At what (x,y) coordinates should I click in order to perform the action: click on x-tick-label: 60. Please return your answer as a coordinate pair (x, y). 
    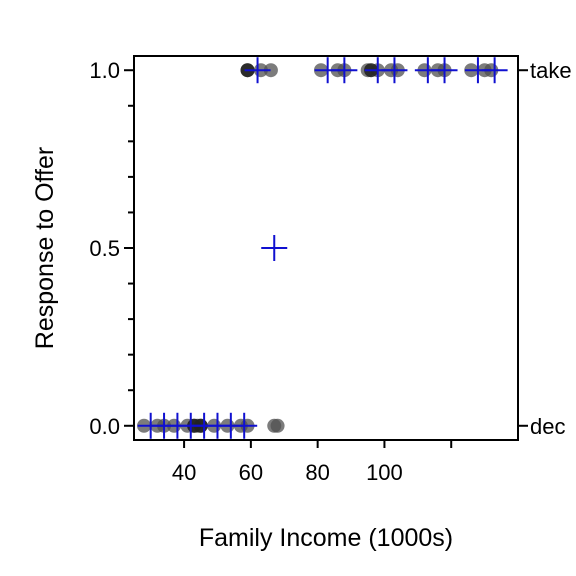
    Looking at the image, I should click on (251, 472).